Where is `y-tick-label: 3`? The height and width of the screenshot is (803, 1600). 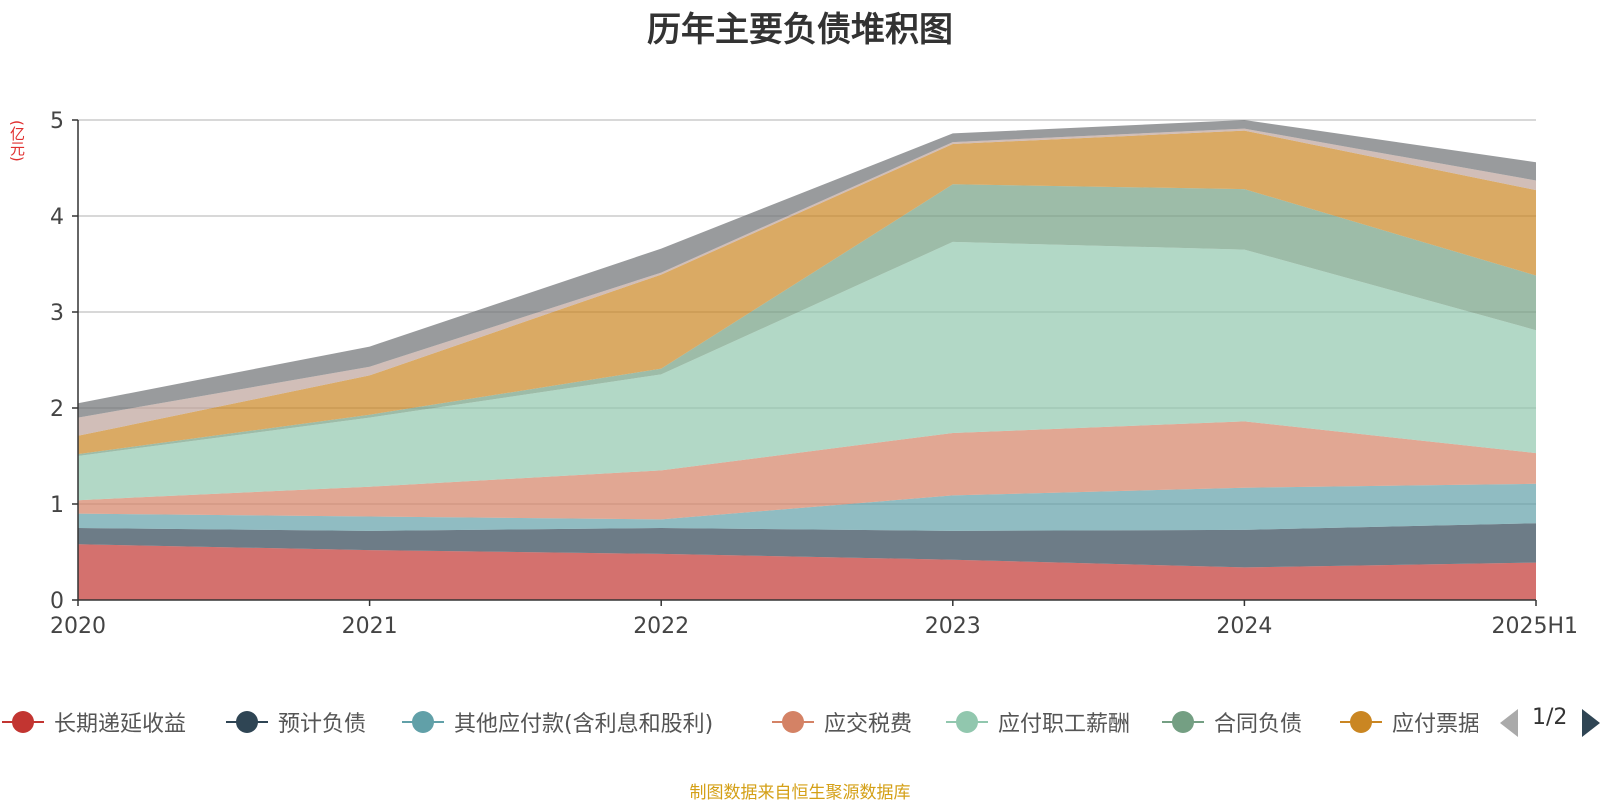
y-tick-label: 3 is located at coordinates (57, 313).